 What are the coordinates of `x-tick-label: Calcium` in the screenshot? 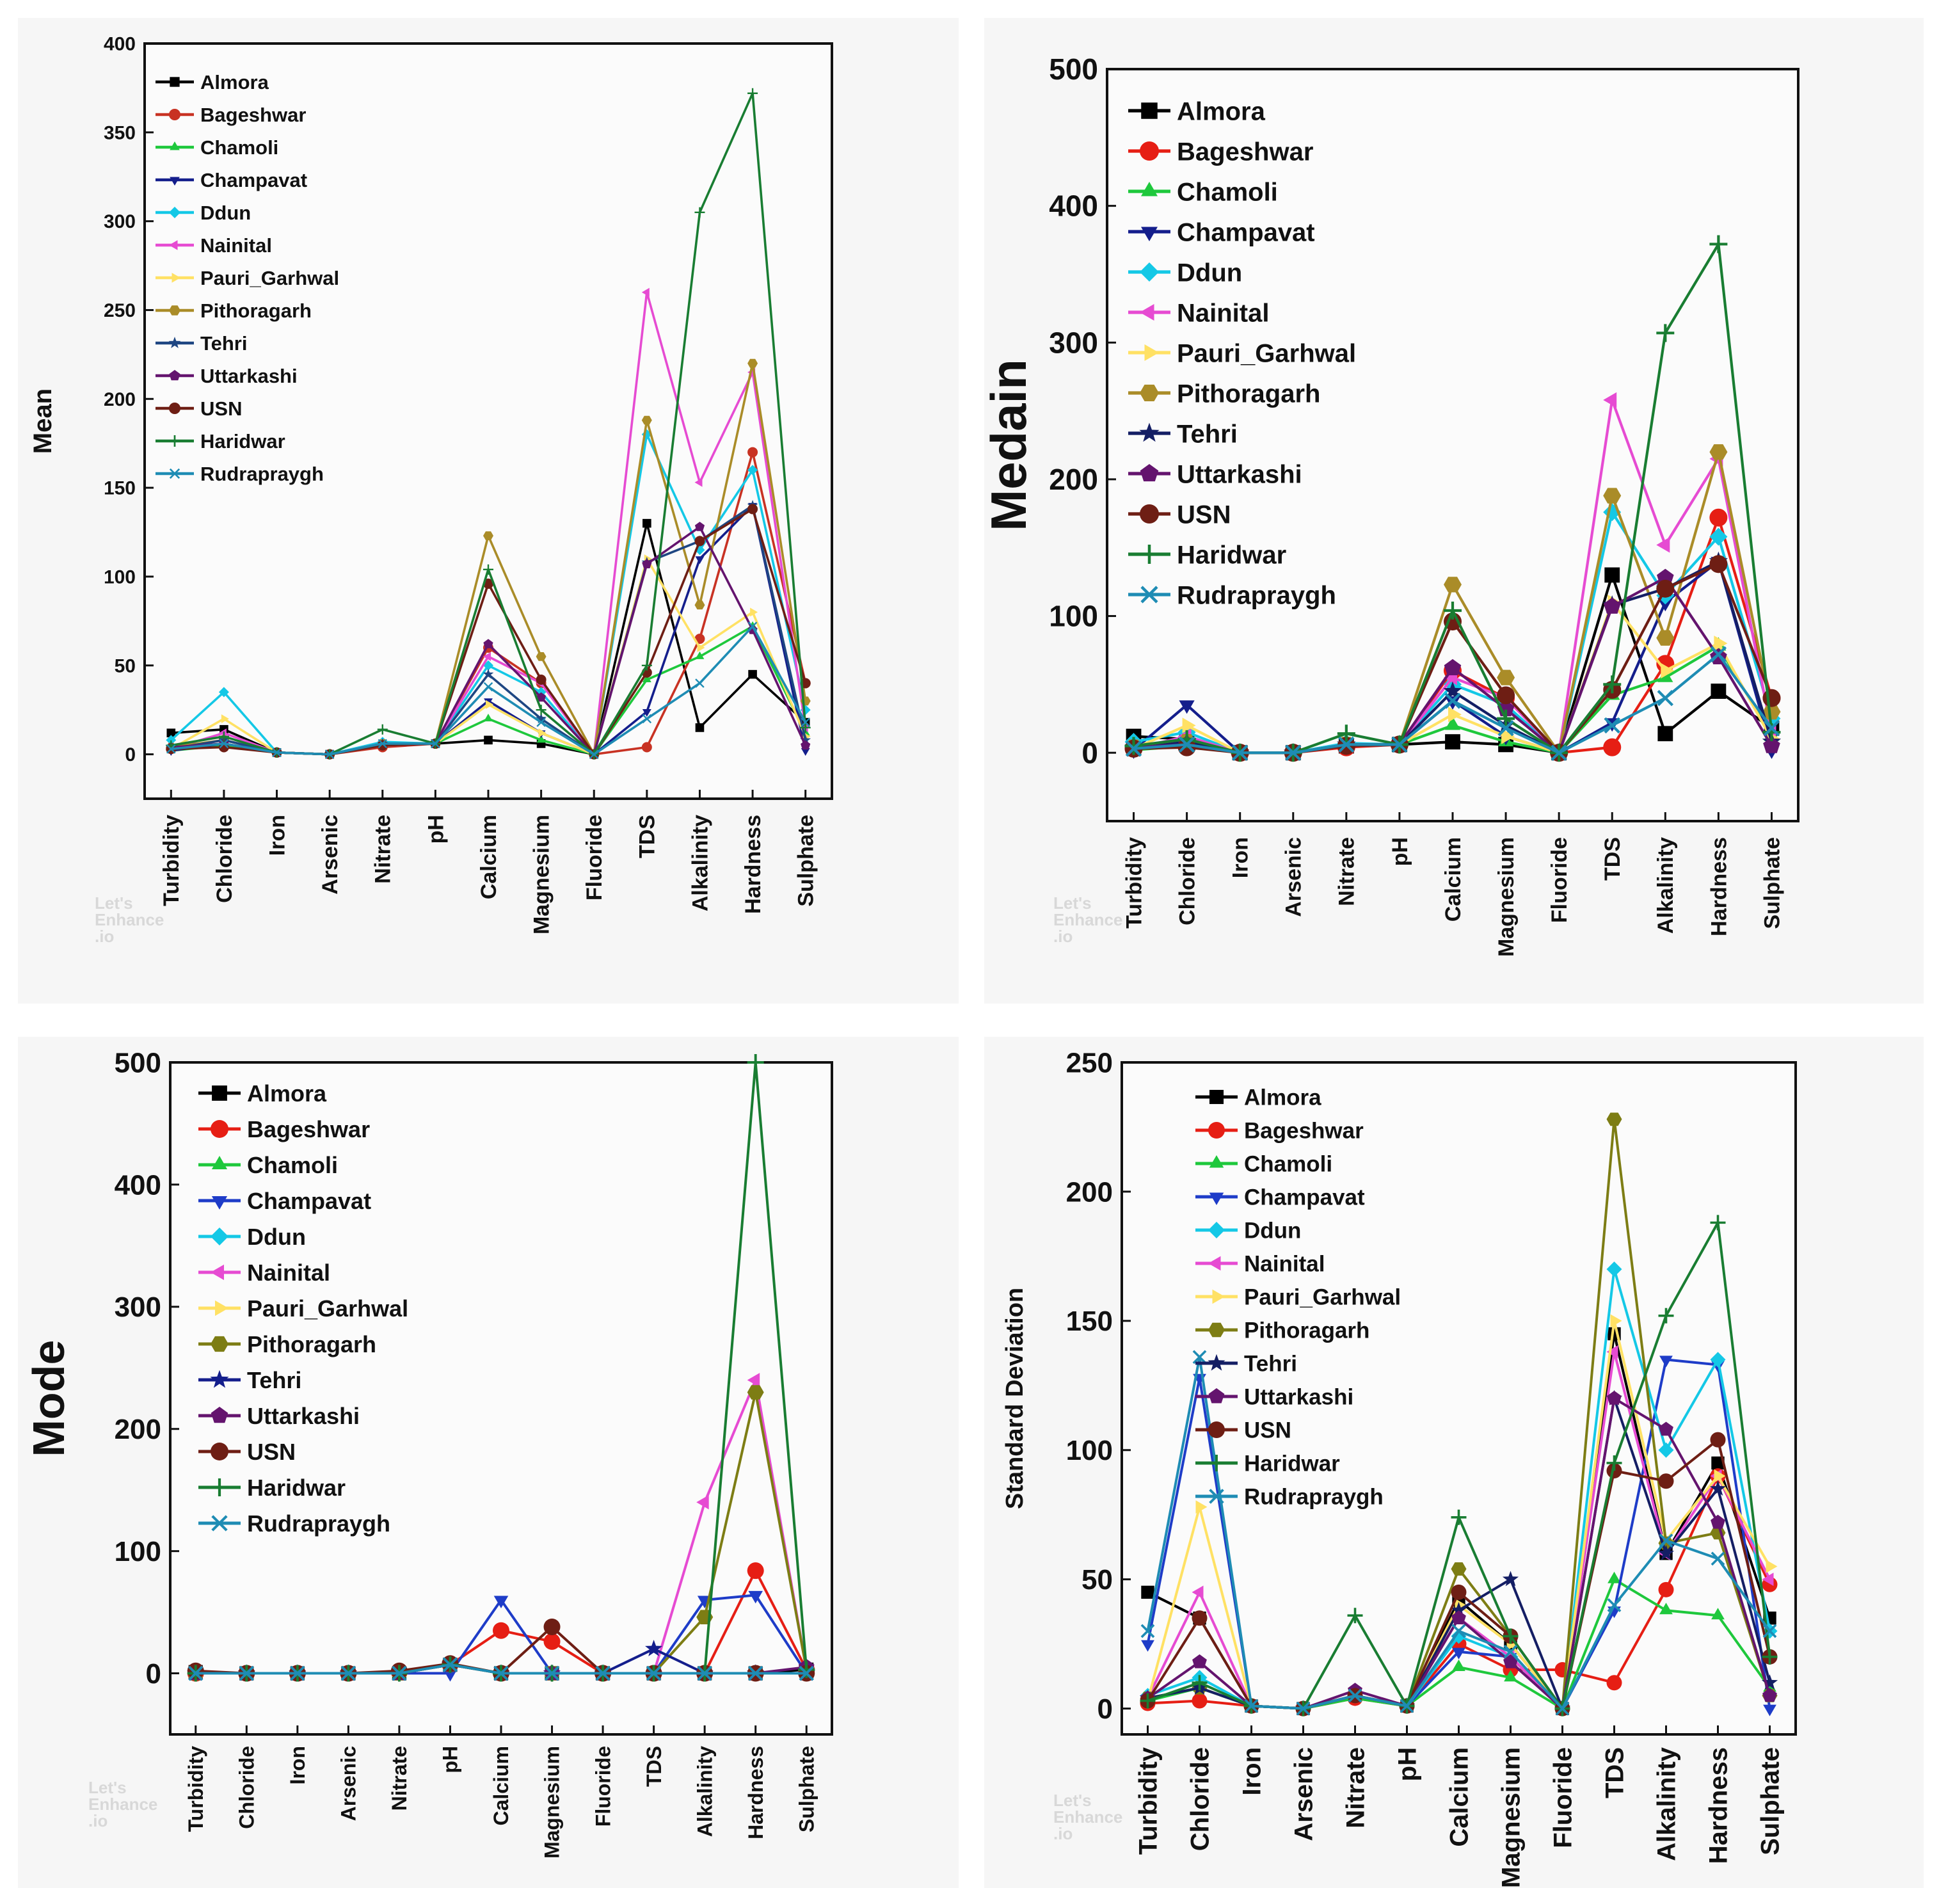 It's located at (1460, 1797).